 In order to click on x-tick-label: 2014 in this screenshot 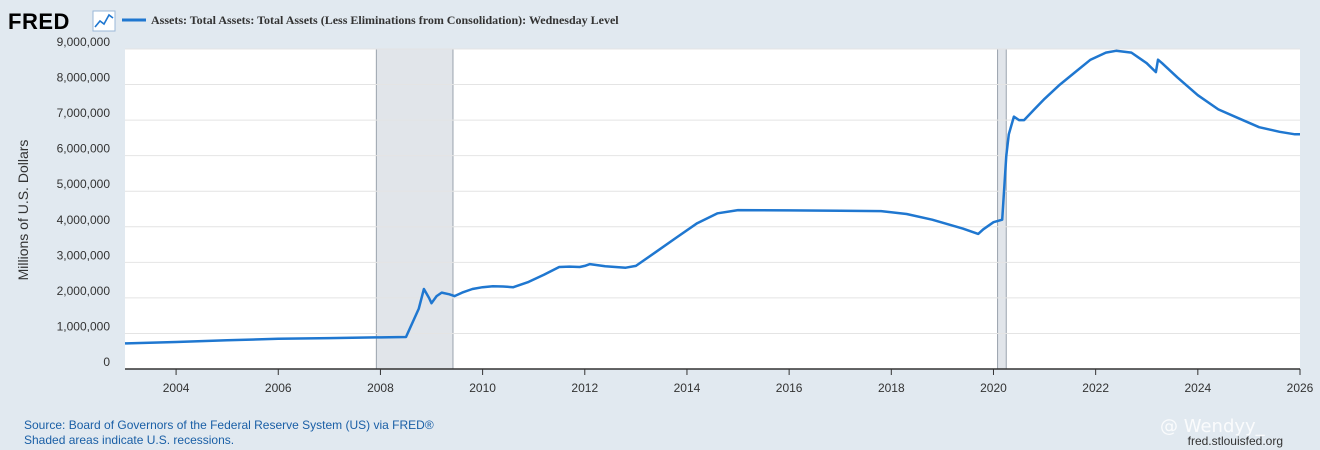, I will do `click(687, 388)`.